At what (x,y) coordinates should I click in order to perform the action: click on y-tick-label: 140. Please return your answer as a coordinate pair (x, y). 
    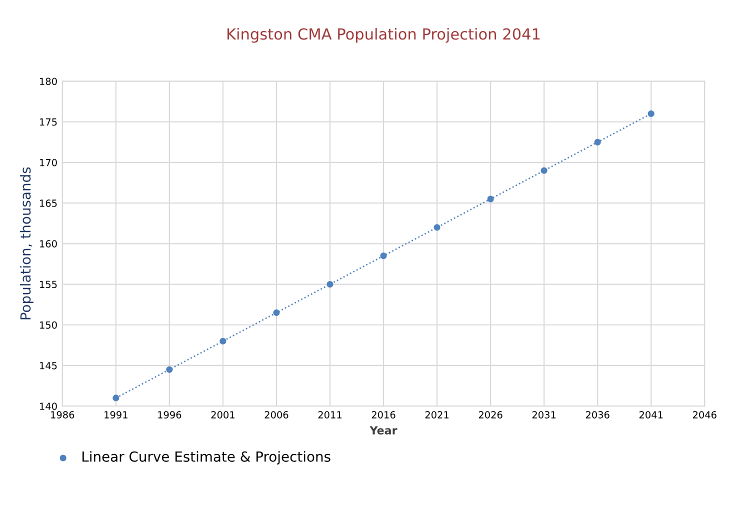
    Looking at the image, I should click on (48, 406).